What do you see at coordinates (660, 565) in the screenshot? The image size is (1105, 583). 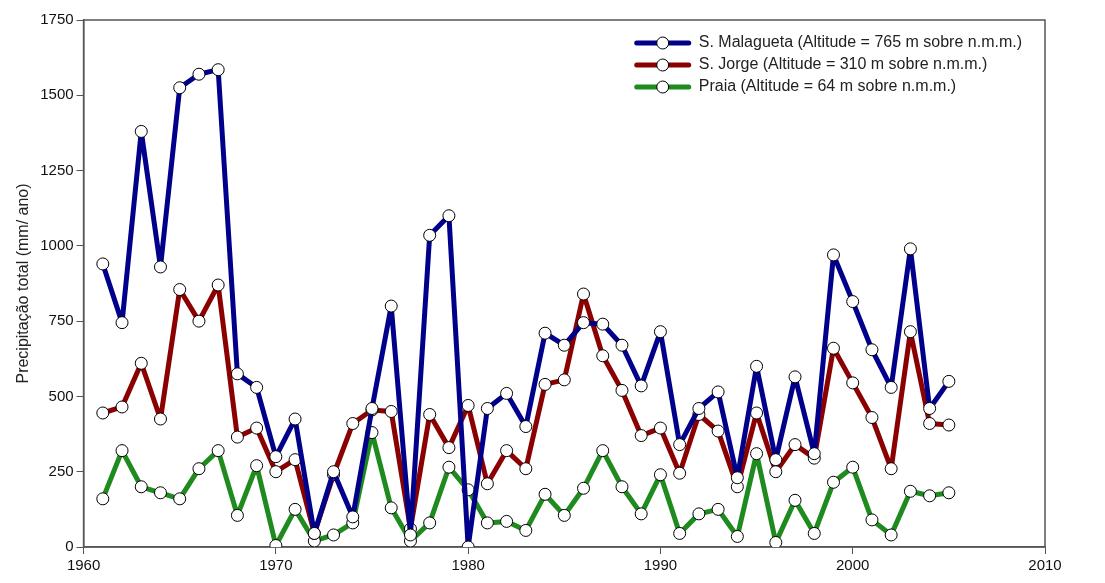 I see `x-tick-label: 1990` at bounding box center [660, 565].